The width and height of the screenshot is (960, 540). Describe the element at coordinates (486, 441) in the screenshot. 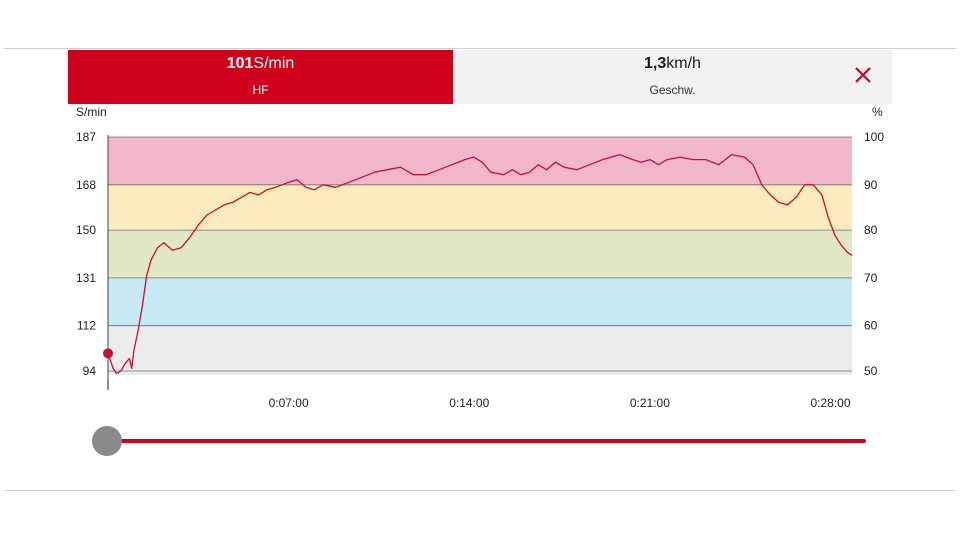

I see `slider-track` at that location.